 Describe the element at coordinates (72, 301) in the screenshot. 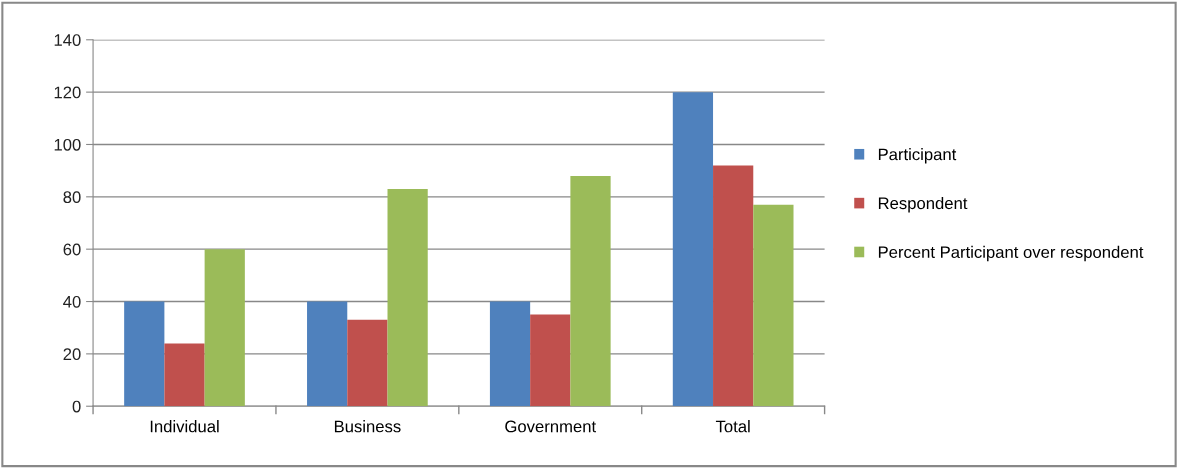

I see `y-tick-label: 40` at that location.